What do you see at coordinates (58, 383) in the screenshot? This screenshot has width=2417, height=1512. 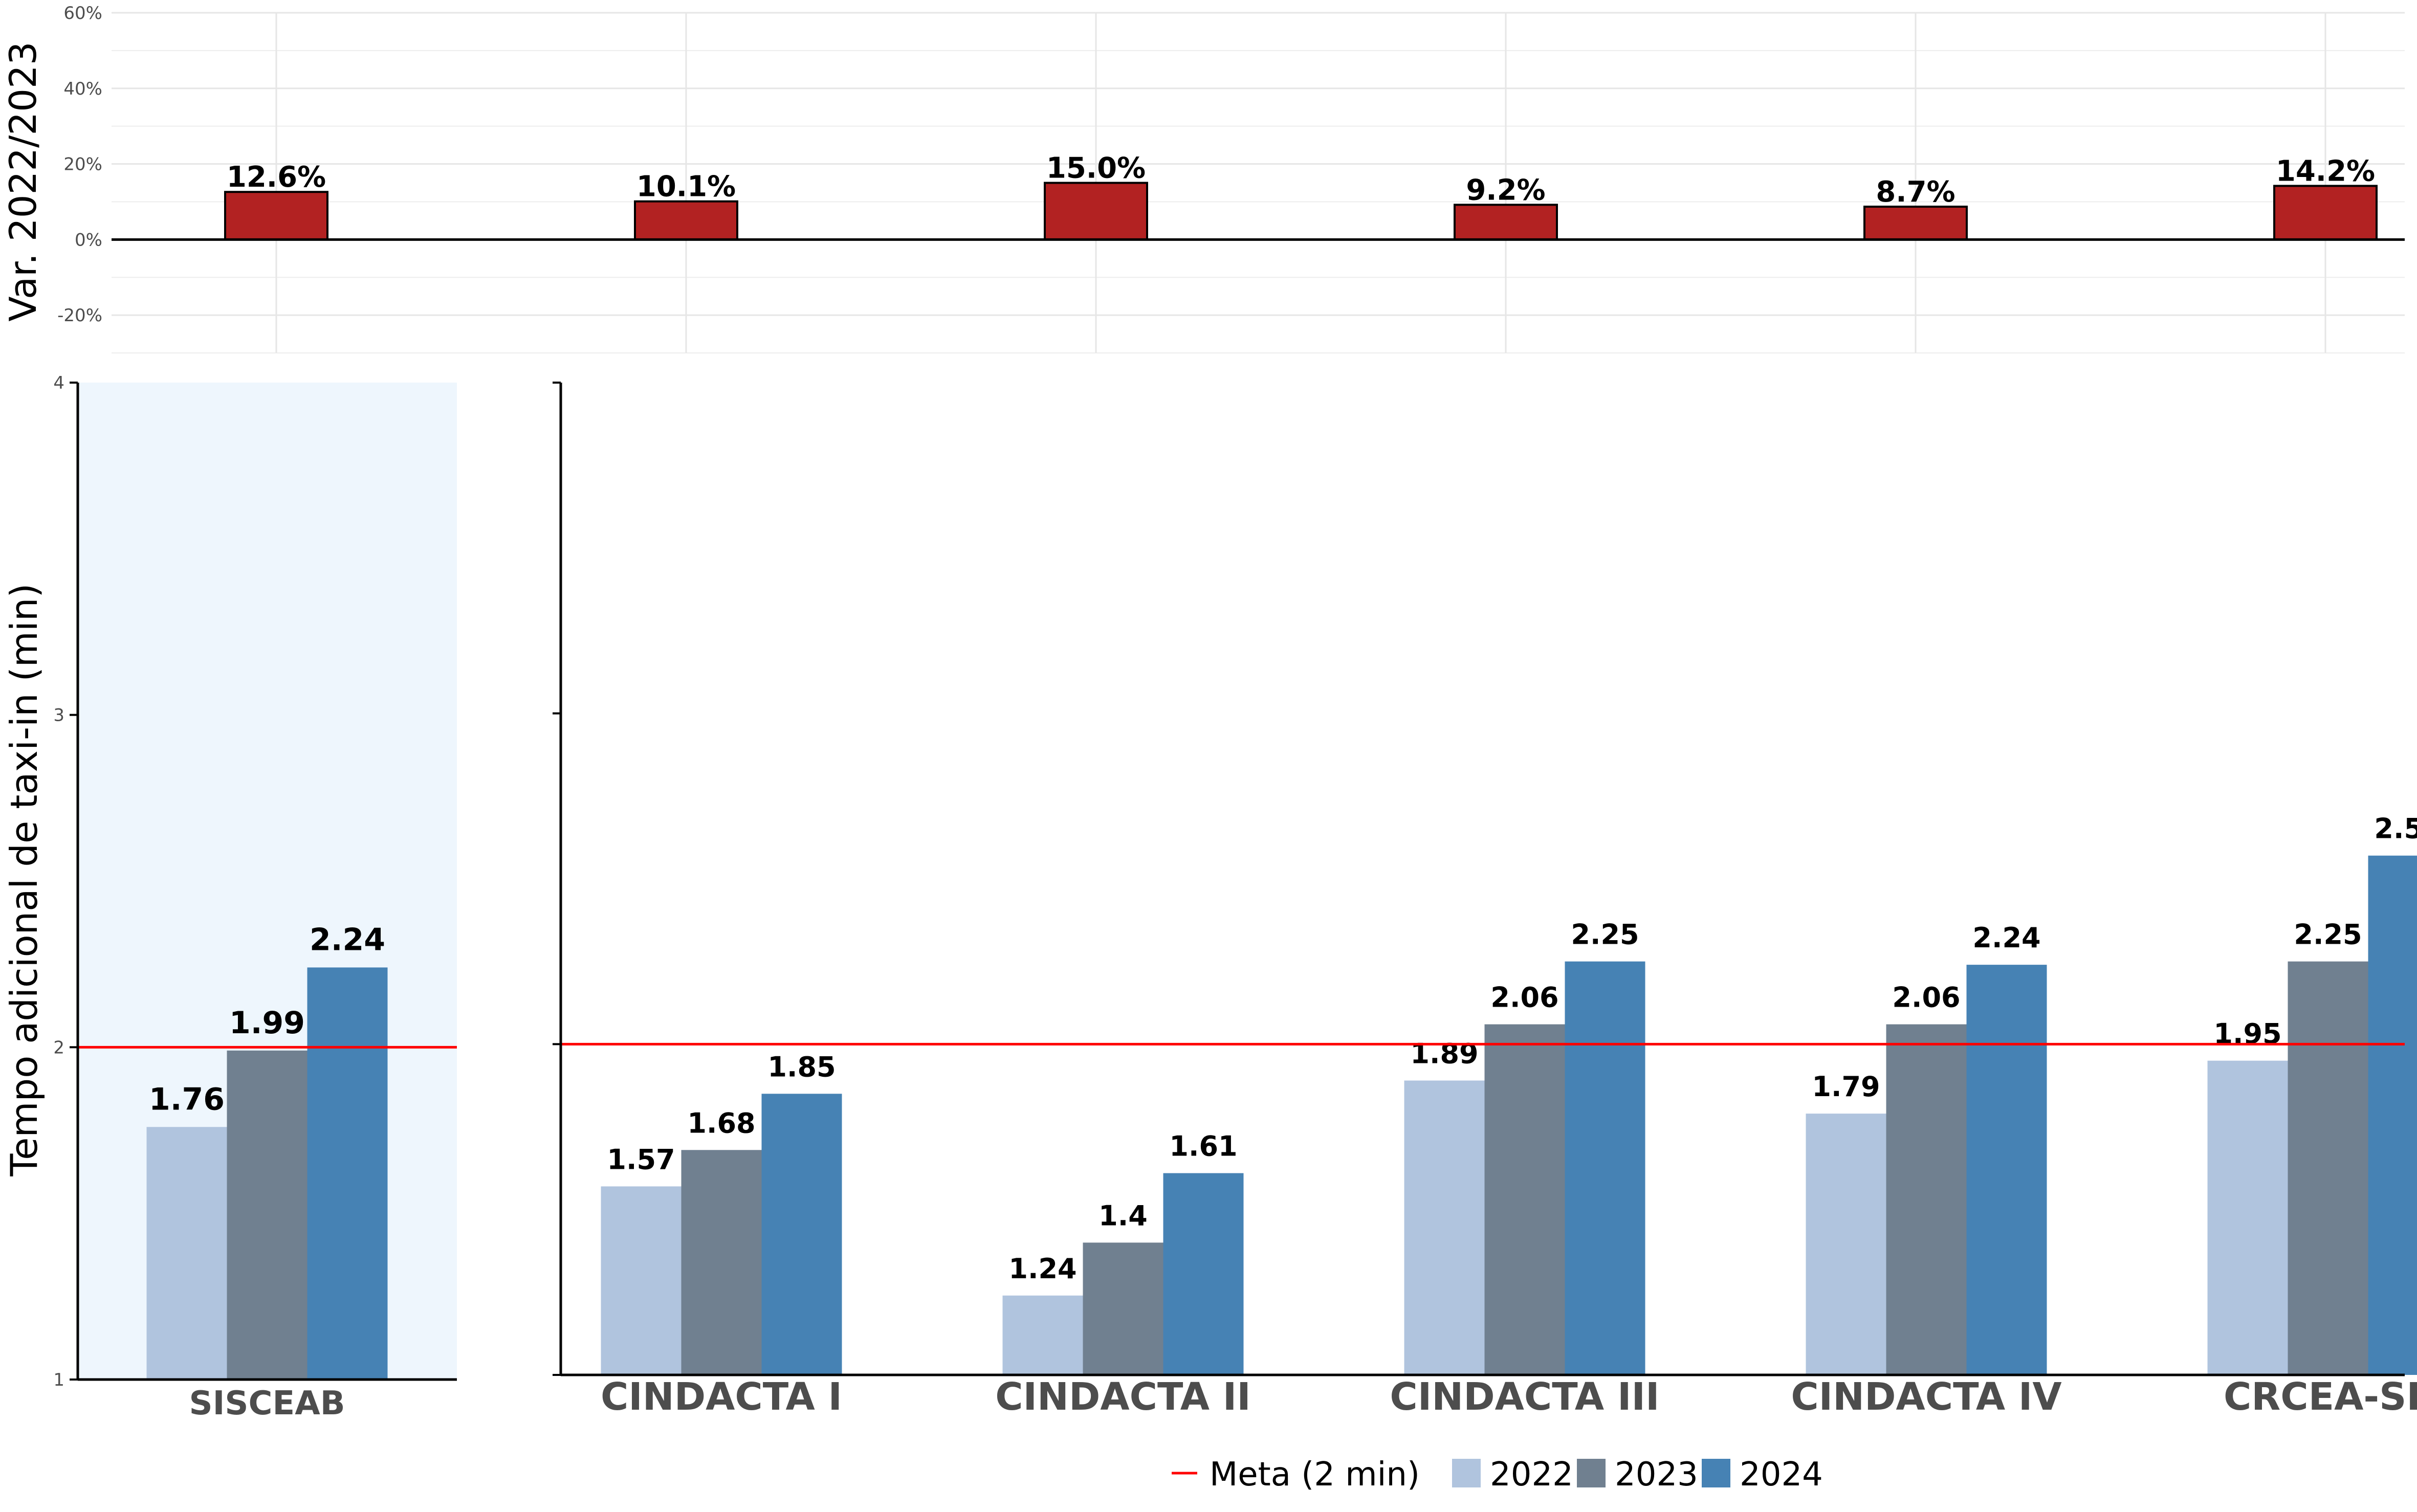 I see `y-tick-label: 4` at bounding box center [58, 383].